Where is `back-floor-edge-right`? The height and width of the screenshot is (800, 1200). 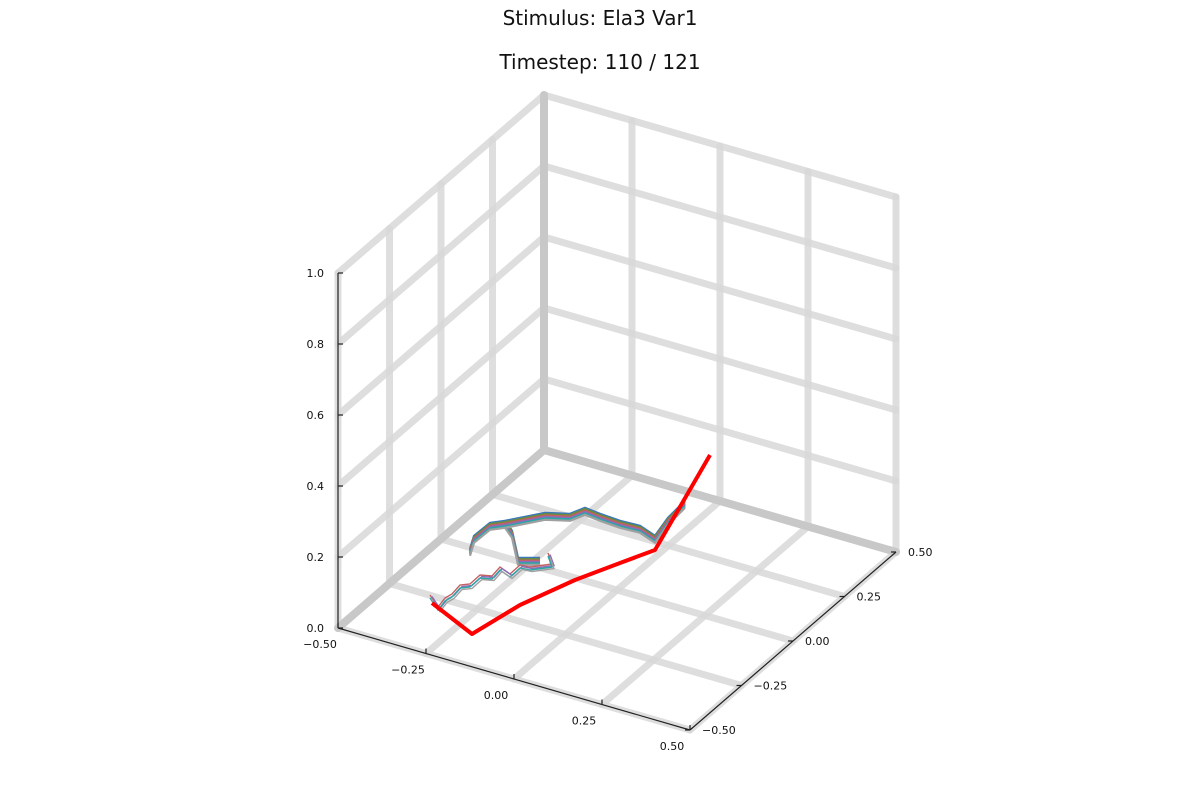 back-floor-edge-right is located at coordinates (720, 501).